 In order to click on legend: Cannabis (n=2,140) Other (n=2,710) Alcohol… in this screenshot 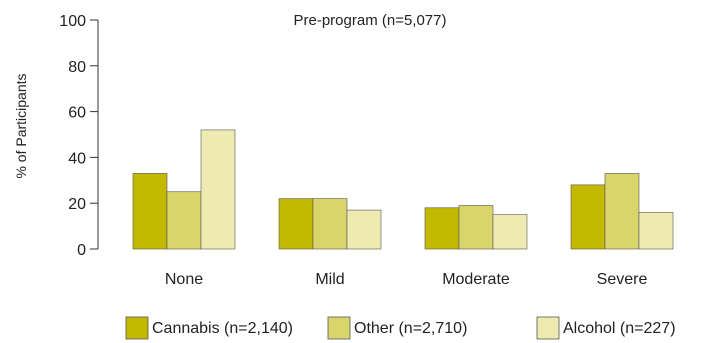, I will do `click(400, 328)`.